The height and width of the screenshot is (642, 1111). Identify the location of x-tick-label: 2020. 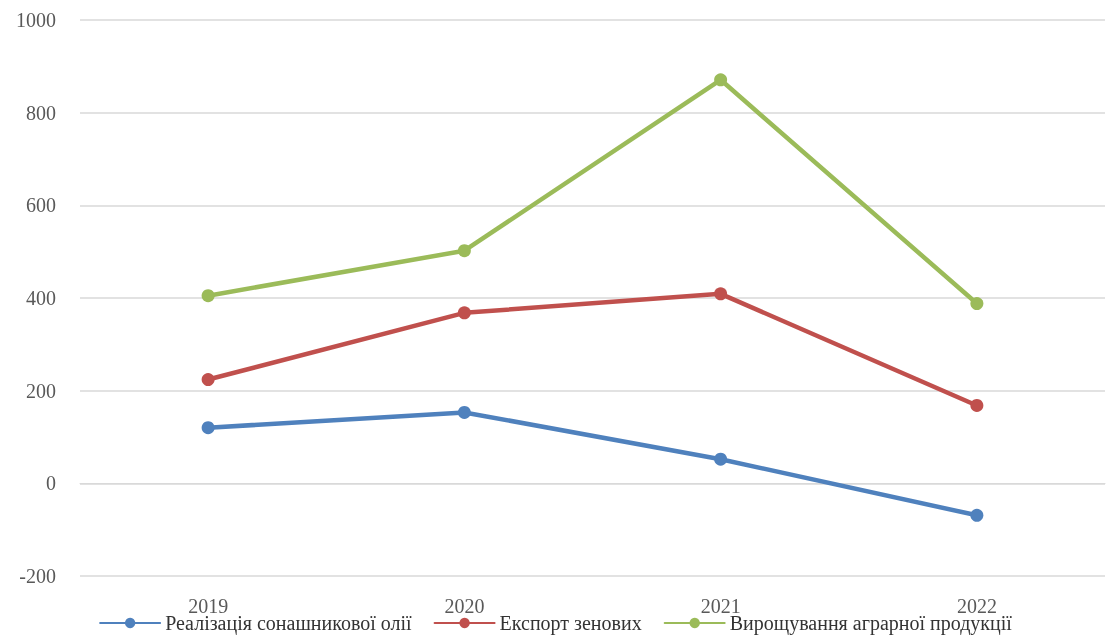
(464, 606).